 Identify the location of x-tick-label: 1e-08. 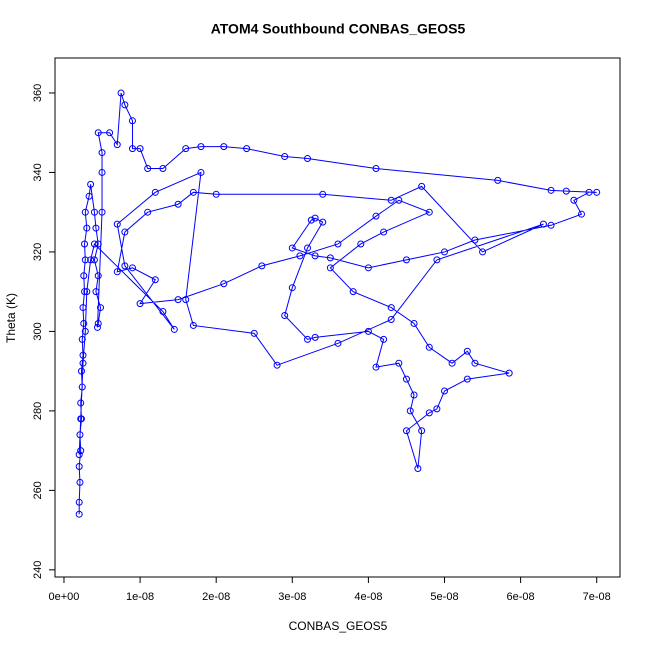
(140, 597).